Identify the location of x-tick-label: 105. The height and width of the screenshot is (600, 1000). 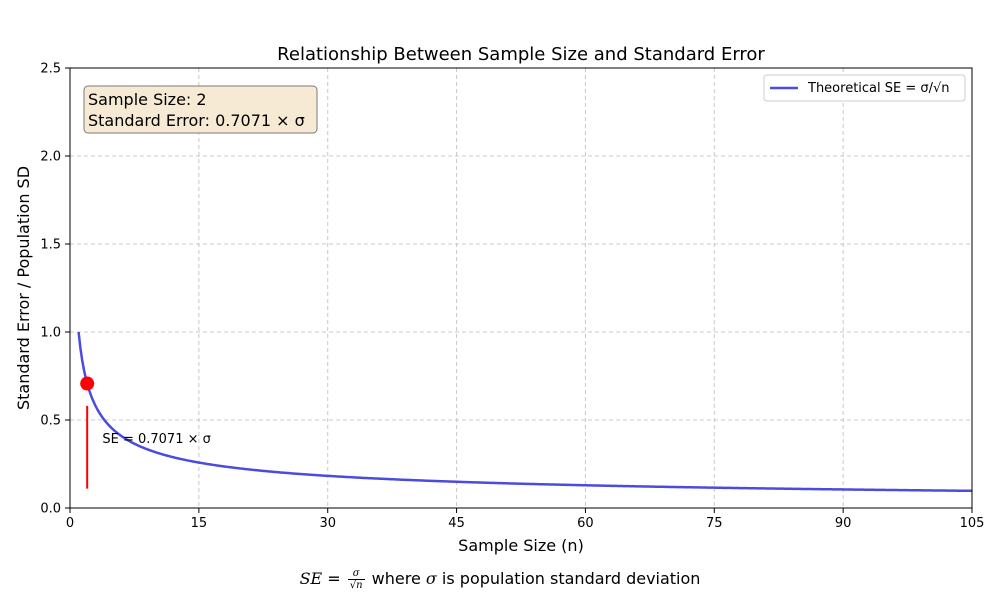
(972, 523).